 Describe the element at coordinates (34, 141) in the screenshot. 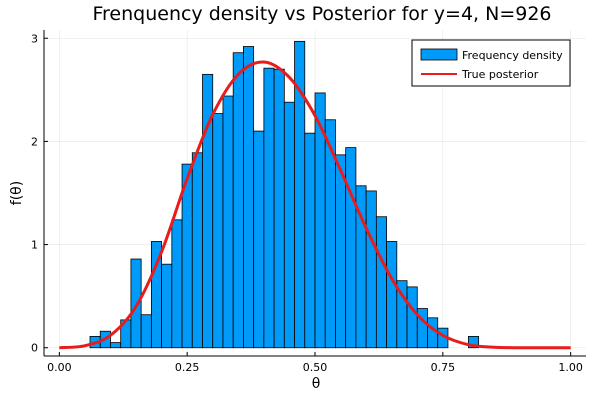

I see `y-tick-label-2: 2` at that location.